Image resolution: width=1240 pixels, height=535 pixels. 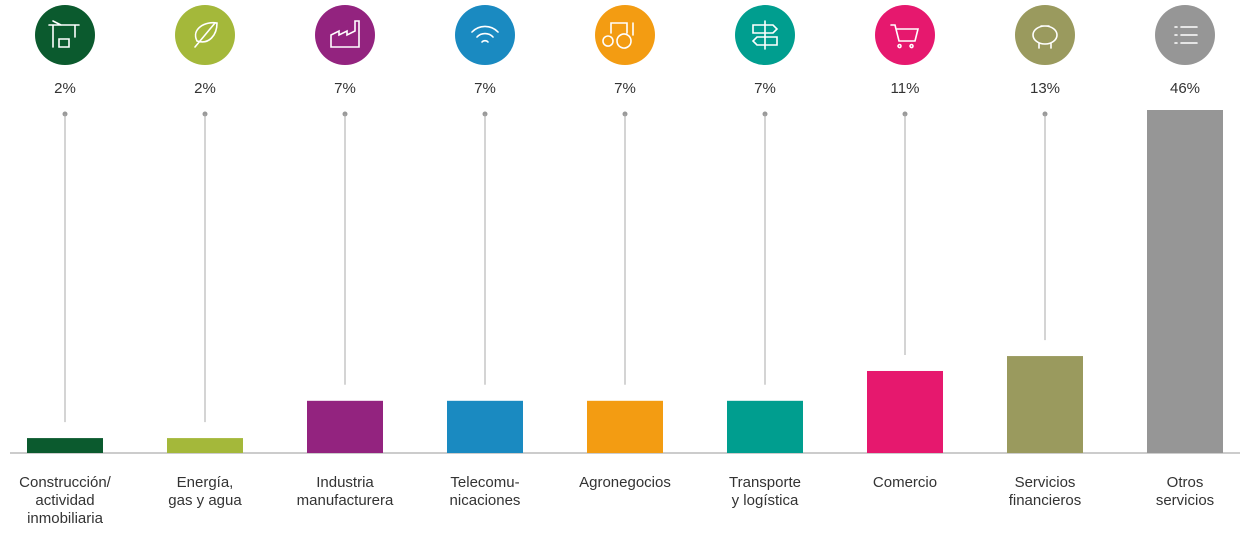 What do you see at coordinates (905, 88) in the screenshot?
I see `value-label: 11%` at bounding box center [905, 88].